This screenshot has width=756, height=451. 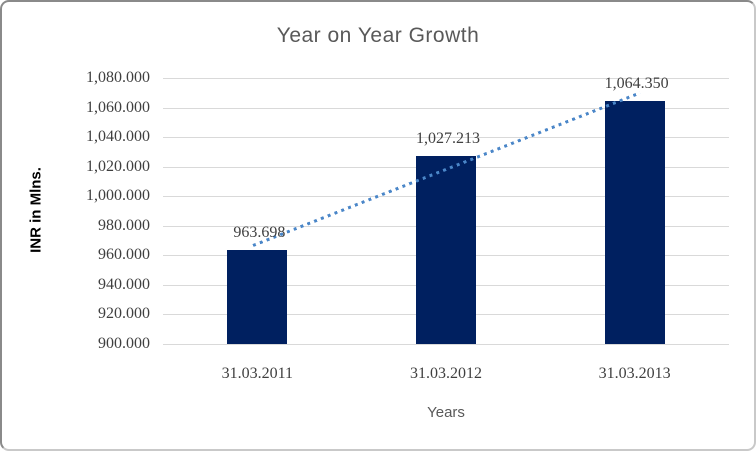 What do you see at coordinates (36, 210) in the screenshot?
I see `y-axis-title: INR in Mlns.` at bounding box center [36, 210].